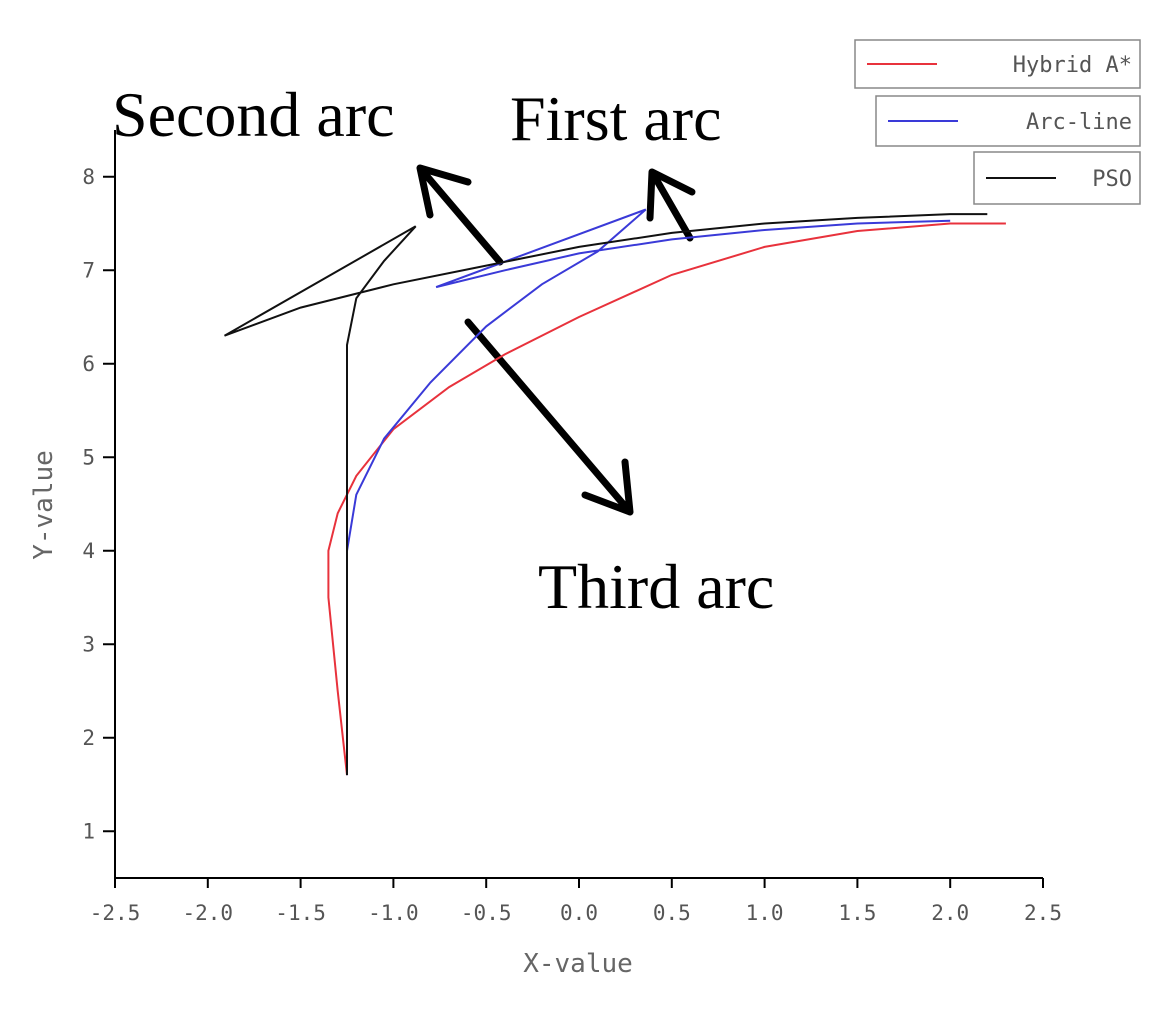  I want to click on x-tick-label: -2.5, so click(115, 913).